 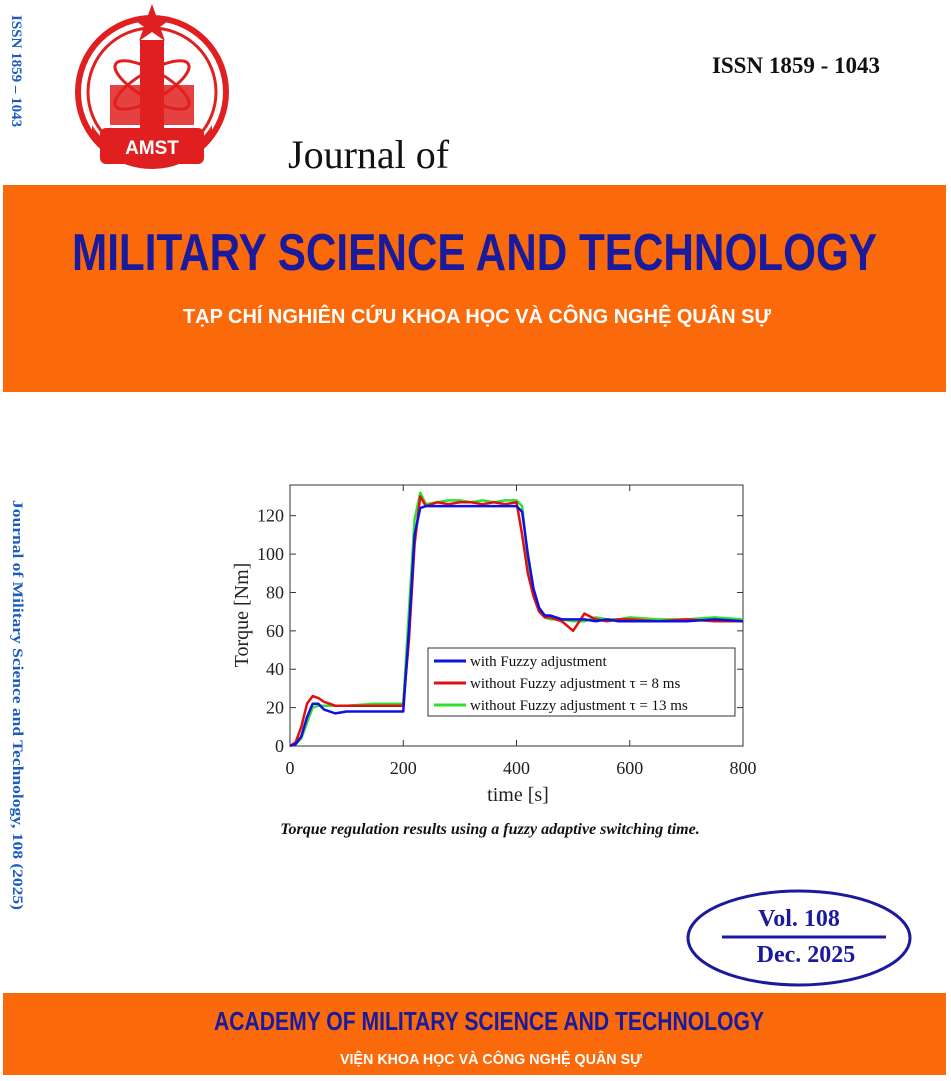 What do you see at coordinates (152, 148) in the screenshot?
I see `logo-text: AMST` at bounding box center [152, 148].